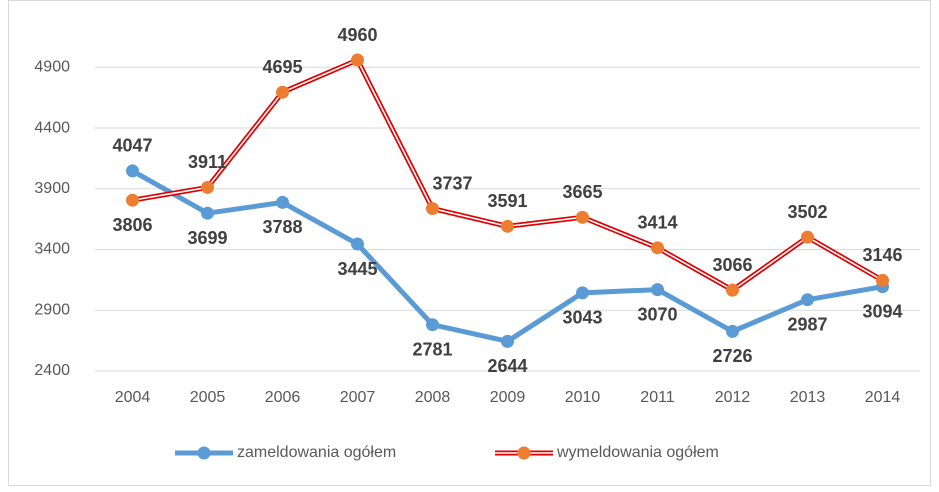  Describe the element at coordinates (807, 324) in the screenshot. I see `data-label: 2987` at that location.